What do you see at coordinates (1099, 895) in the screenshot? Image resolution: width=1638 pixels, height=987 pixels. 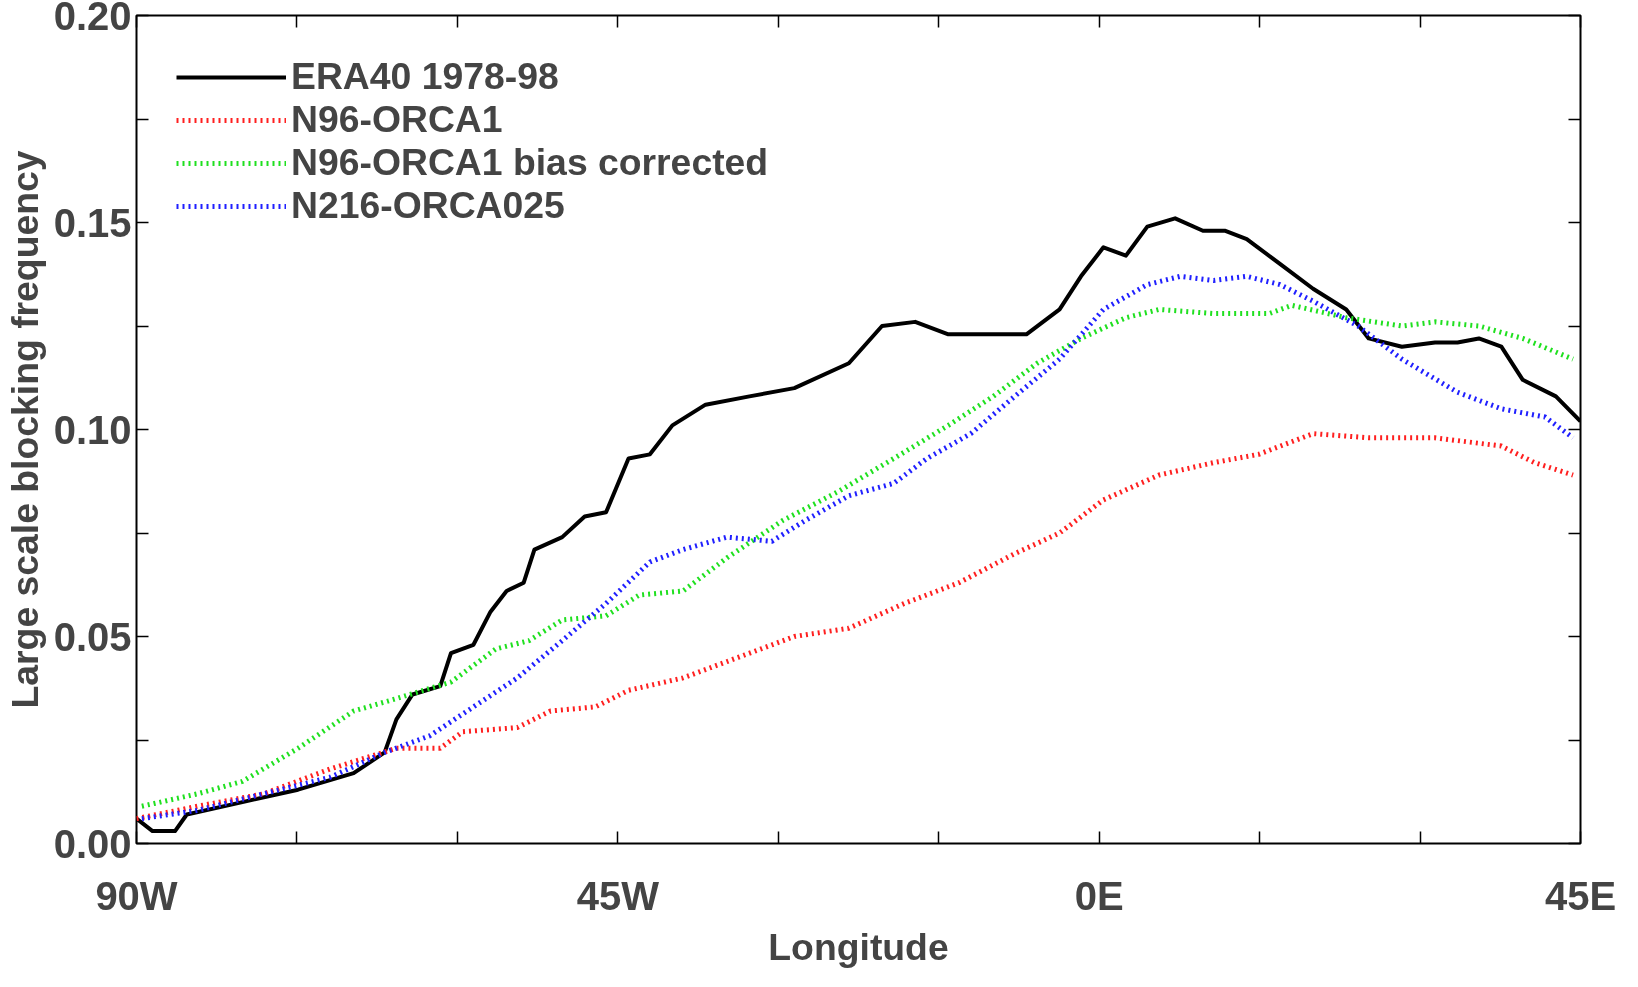 I see `x-tick-label: 0E` at bounding box center [1099, 895].